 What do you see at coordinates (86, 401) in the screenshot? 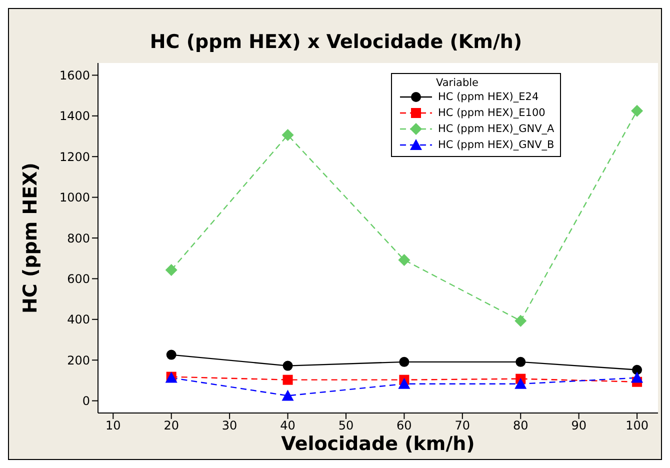
I see `y-tick-label: 0` at bounding box center [86, 401].